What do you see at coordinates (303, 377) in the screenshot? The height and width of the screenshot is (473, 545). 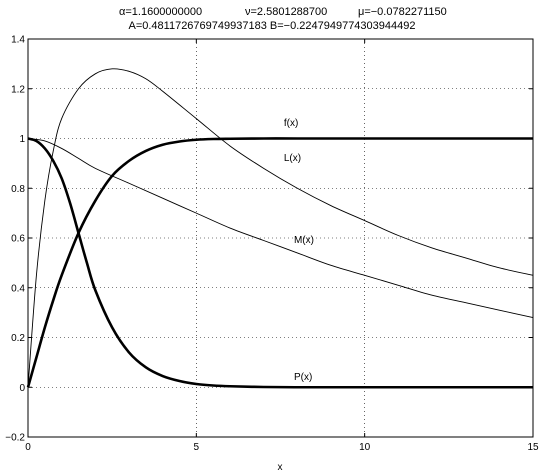 I see `curve-label-px: P(x)` at bounding box center [303, 377].